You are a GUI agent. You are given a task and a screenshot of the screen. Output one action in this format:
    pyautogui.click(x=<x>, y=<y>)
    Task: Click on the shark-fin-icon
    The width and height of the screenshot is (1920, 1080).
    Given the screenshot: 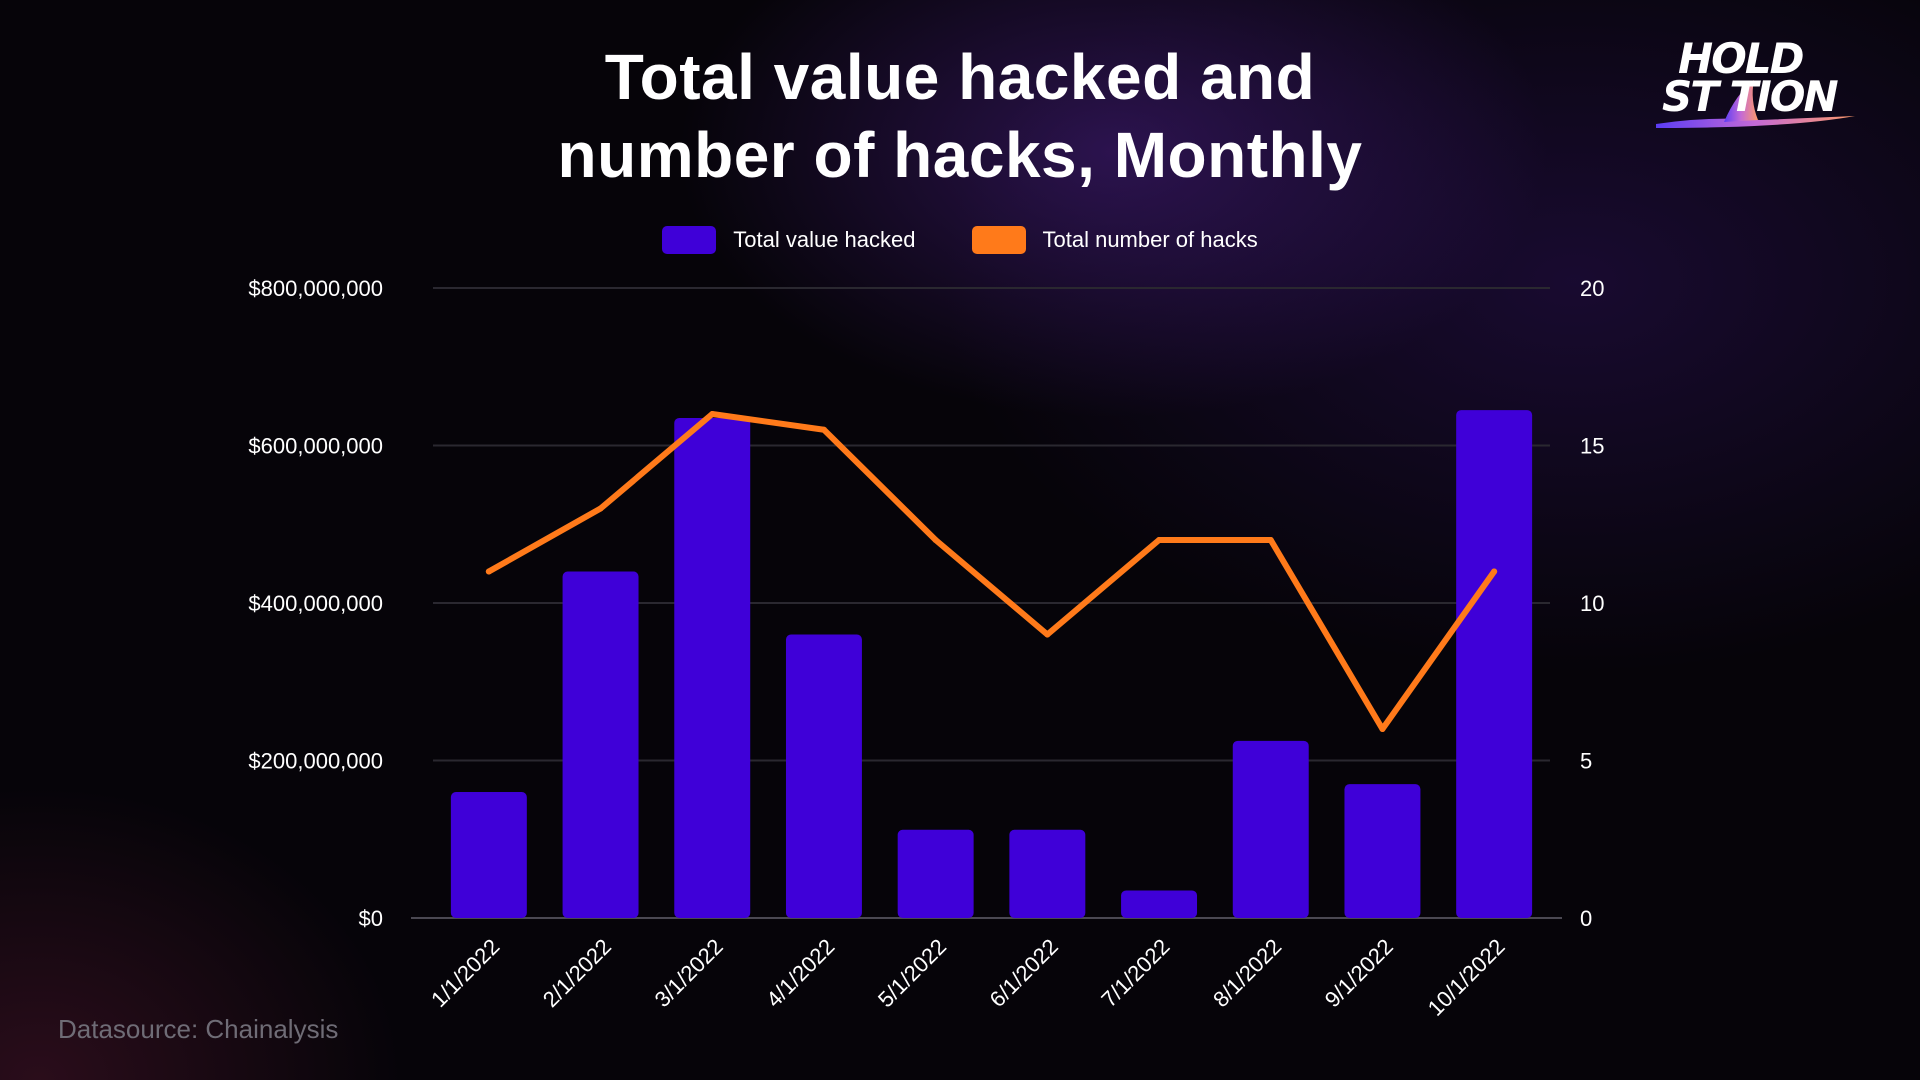 What is the action you would take?
    pyautogui.click(x=1755, y=104)
    